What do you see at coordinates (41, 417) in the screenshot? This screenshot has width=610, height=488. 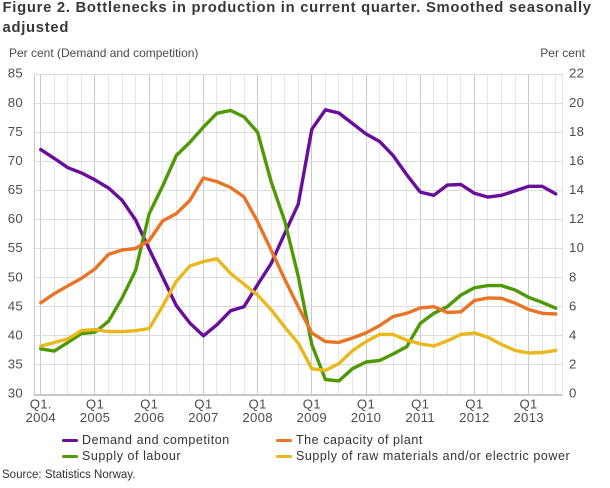 I see `svg-text: 2004` at bounding box center [41, 417].